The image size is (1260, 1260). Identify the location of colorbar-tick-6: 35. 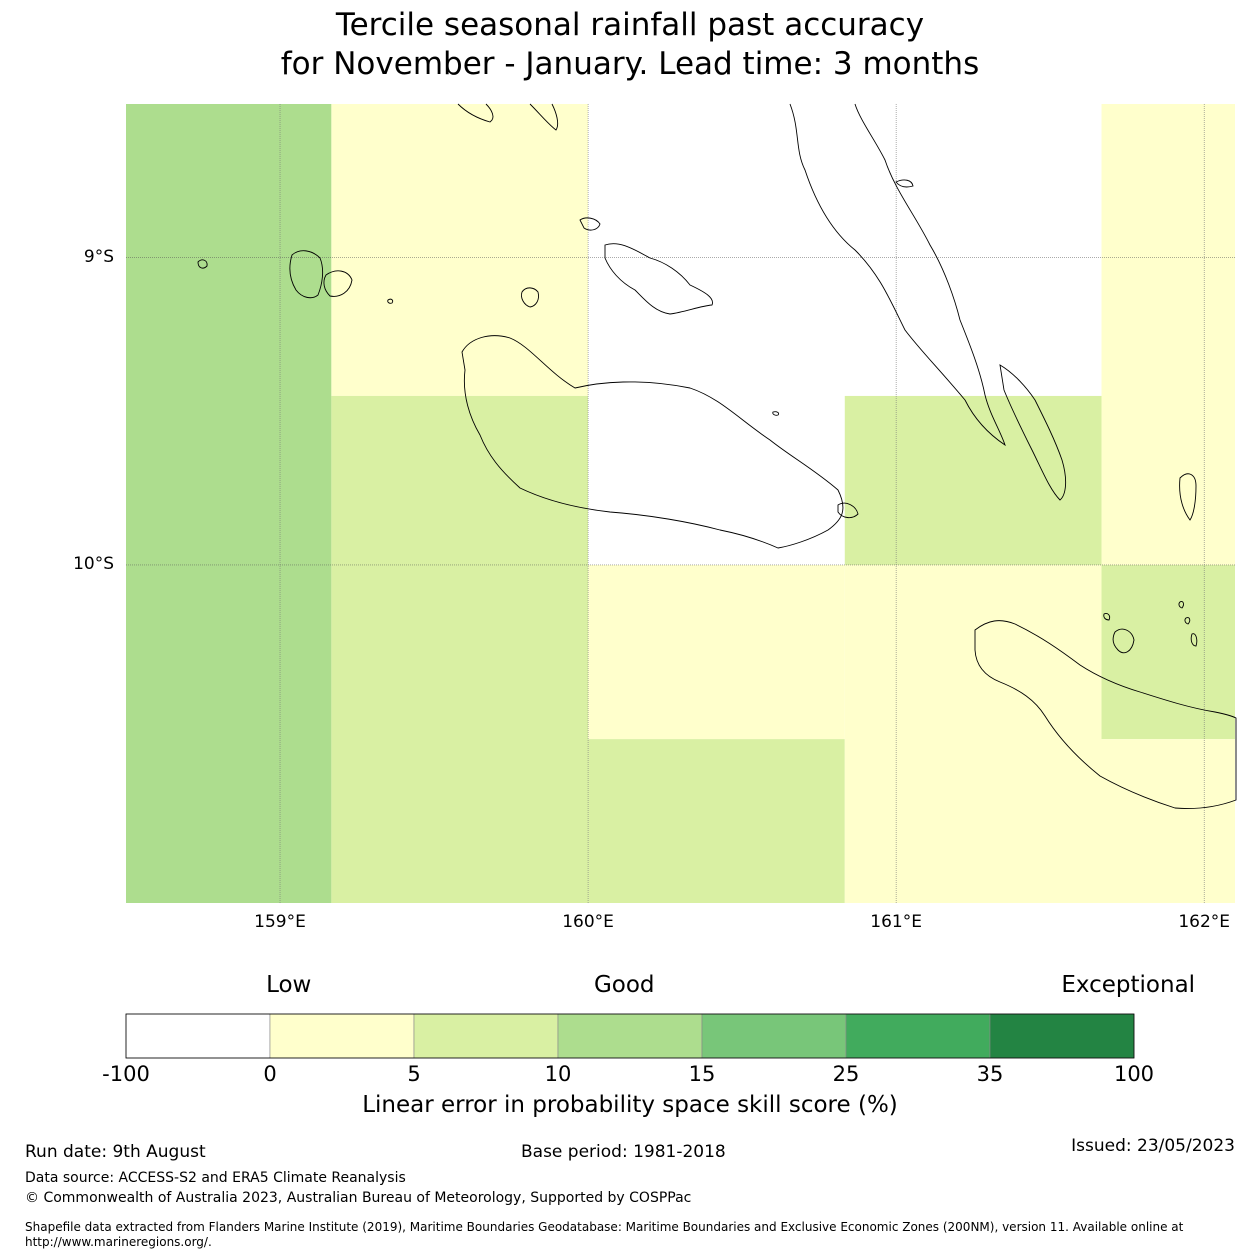
(990, 1074).